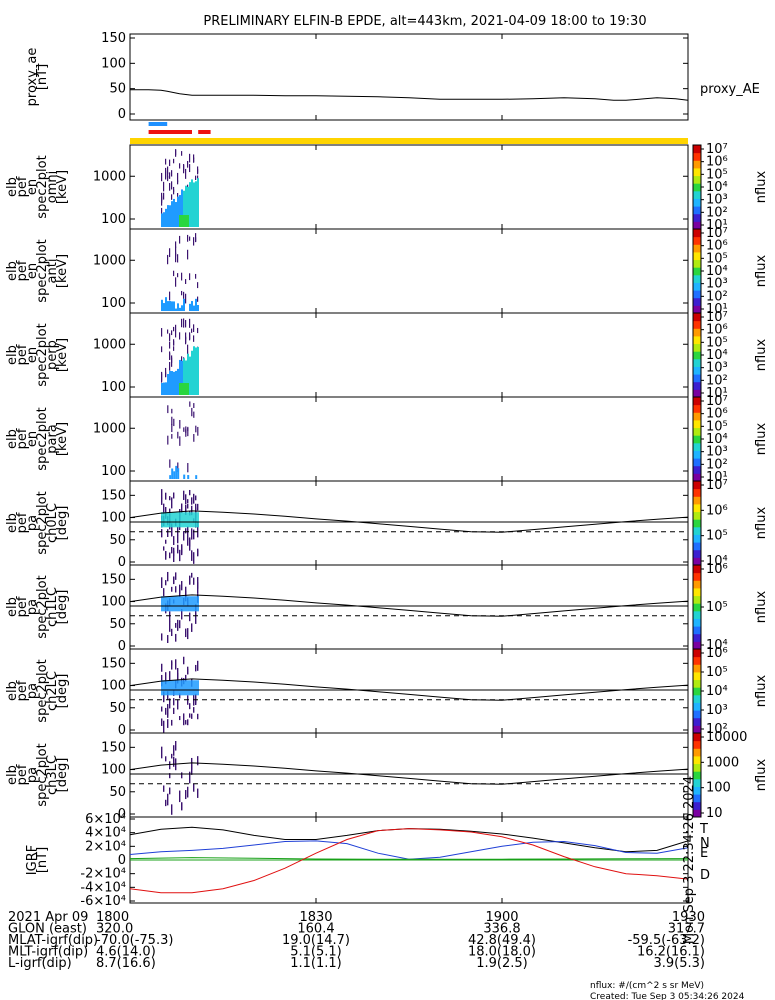  Describe the element at coordinates (182, 688) in the screenshot. I see `pa_ch2-core` at that location.